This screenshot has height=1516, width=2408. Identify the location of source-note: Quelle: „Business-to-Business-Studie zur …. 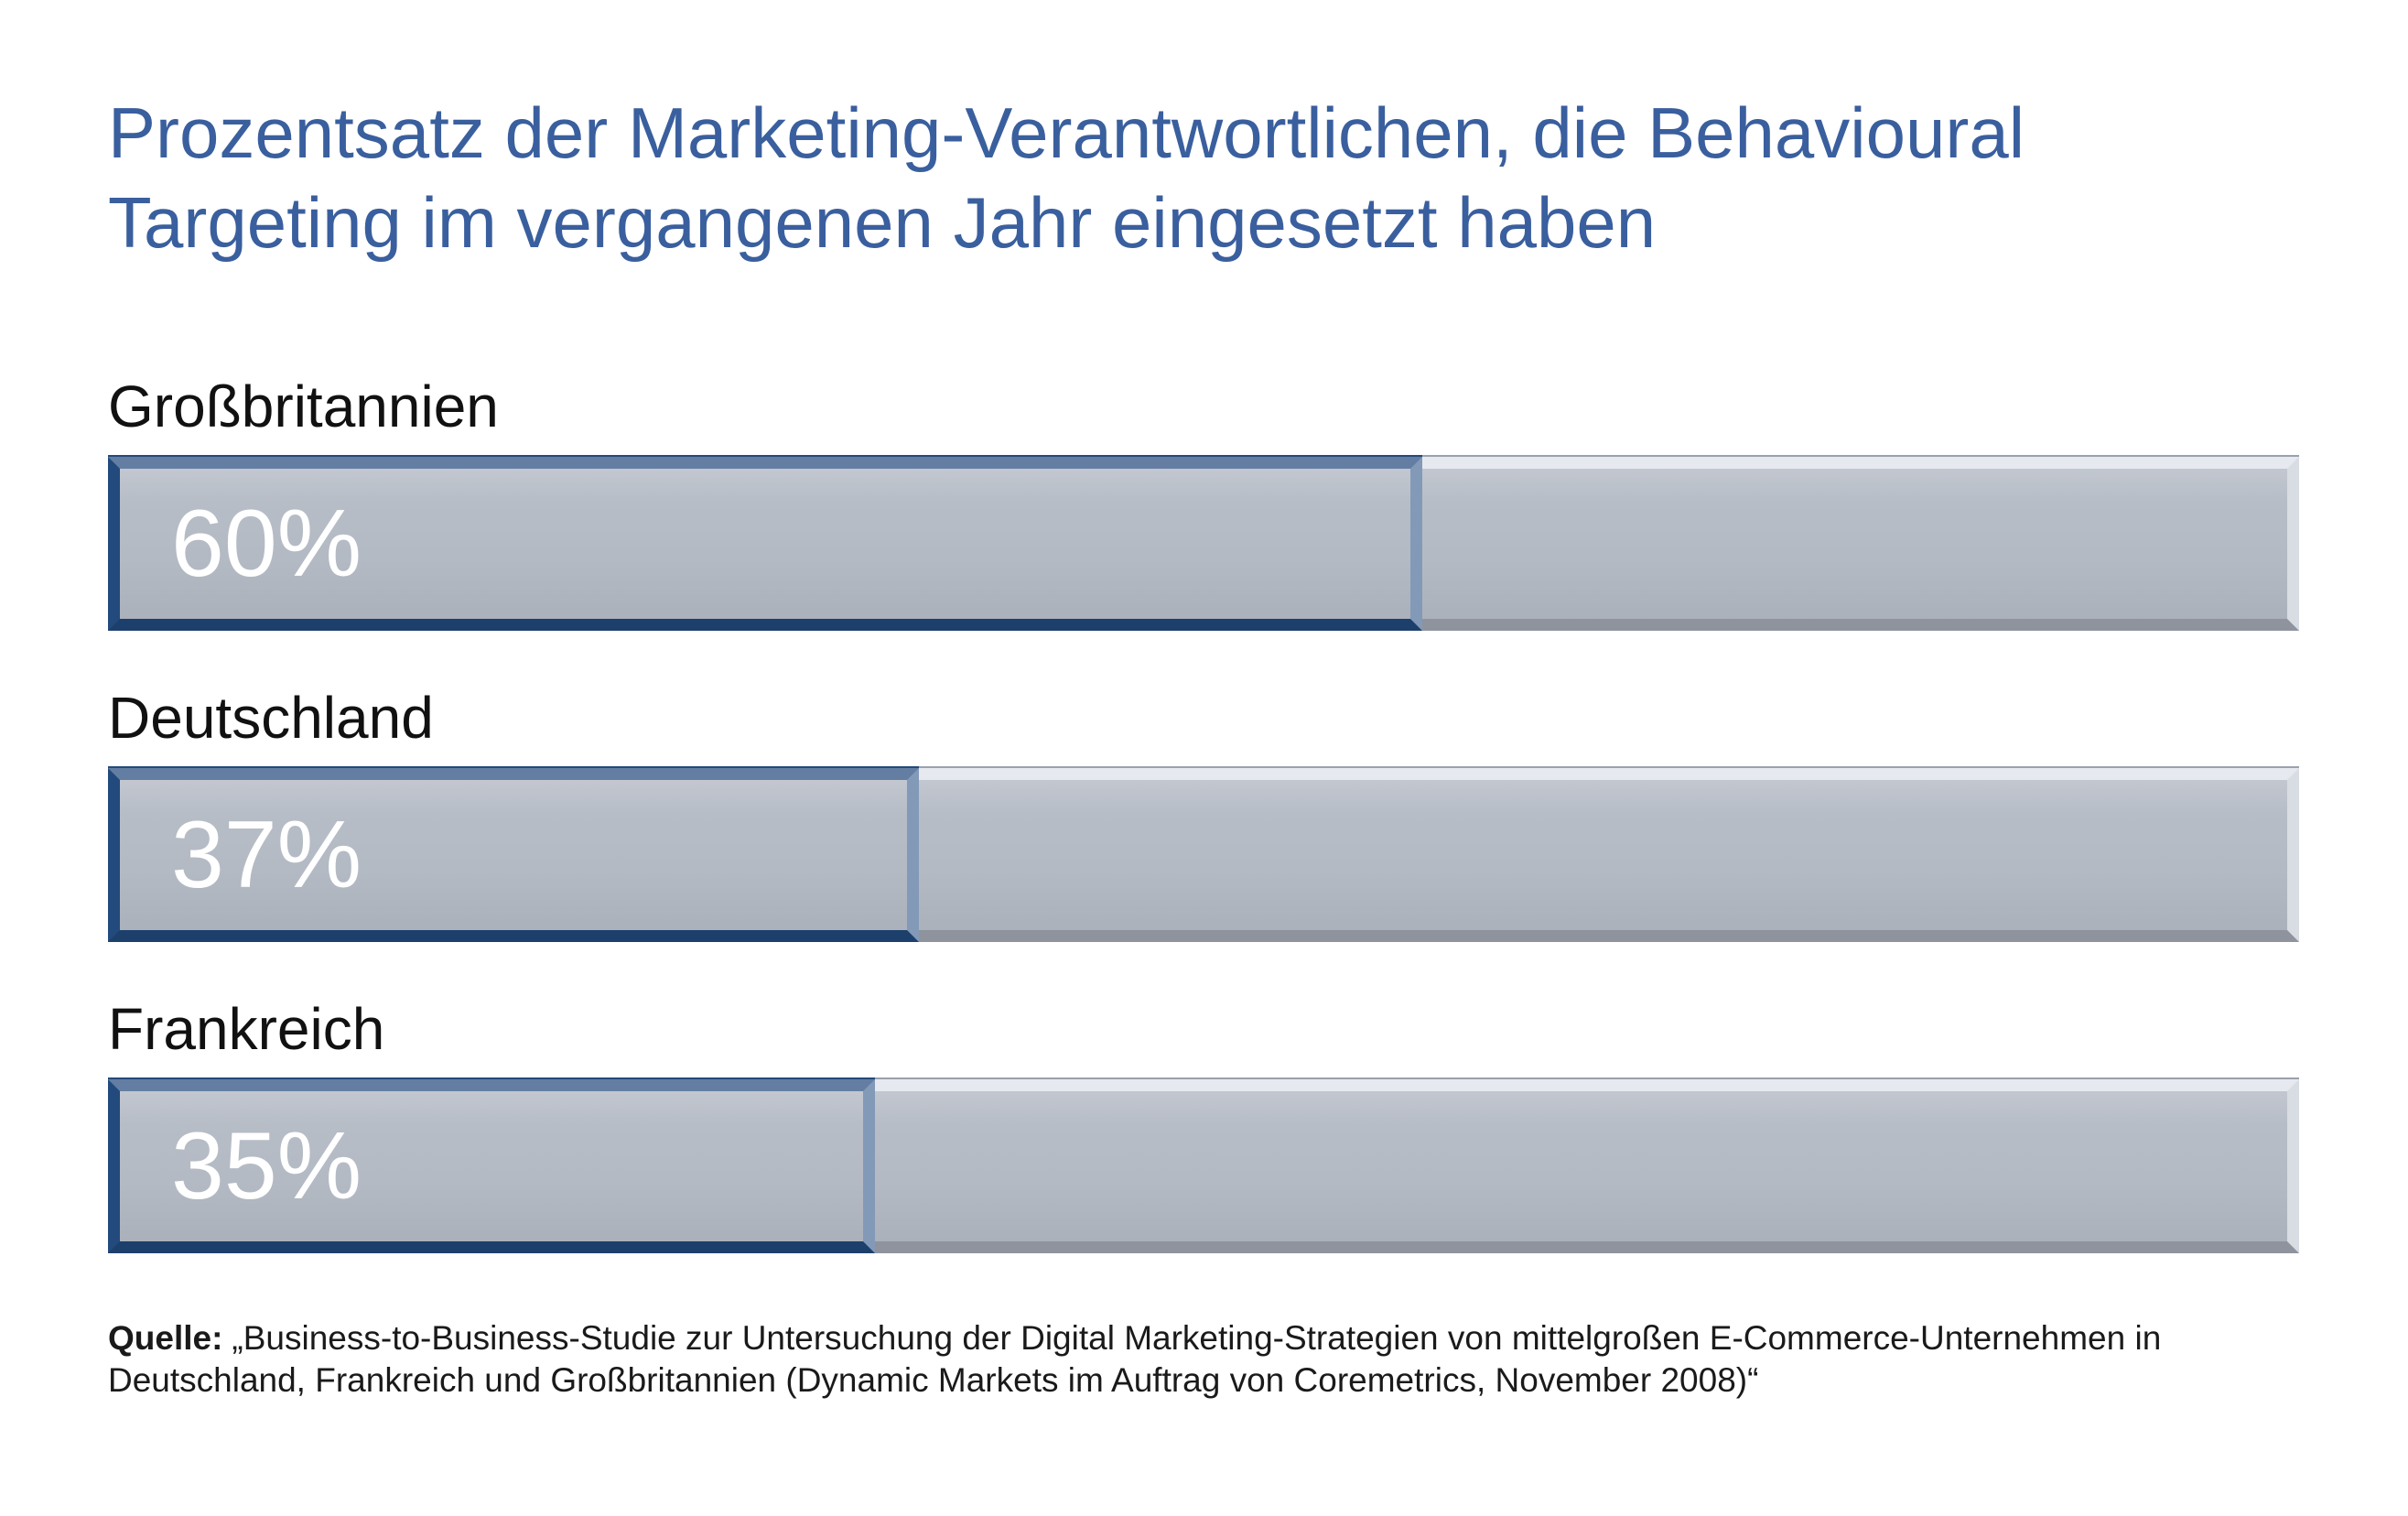
(1165, 1359).